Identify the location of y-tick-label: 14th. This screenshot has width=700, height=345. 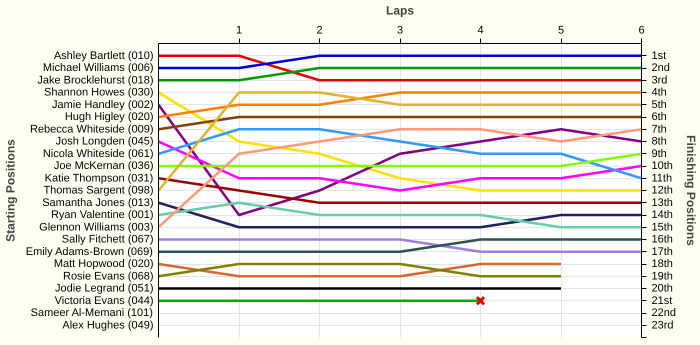
(662, 215).